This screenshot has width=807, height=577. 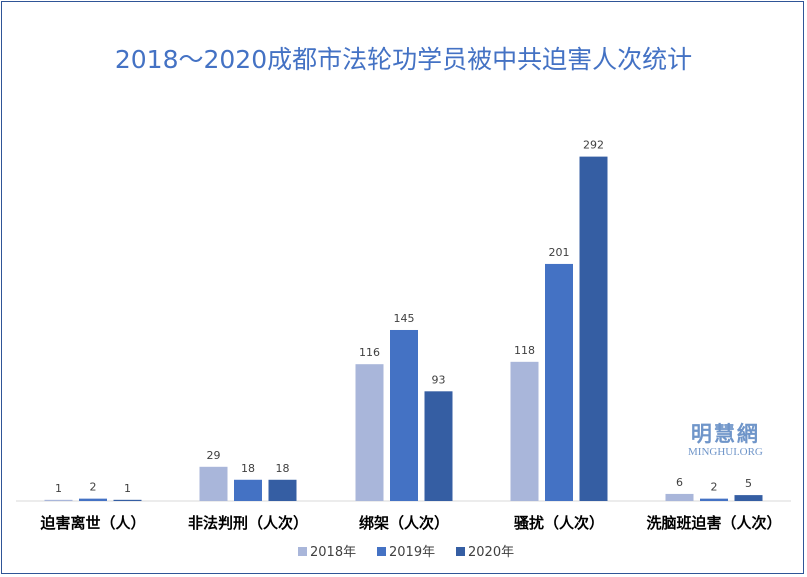 What do you see at coordinates (559, 252) in the screenshot?
I see `data-label: 201` at bounding box center [559, 252].